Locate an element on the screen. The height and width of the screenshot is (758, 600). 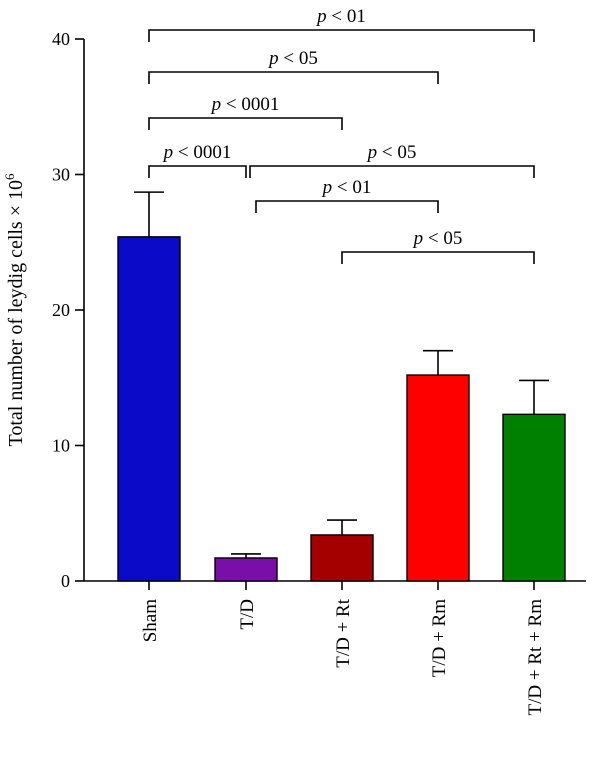
svg-text:Total number of leydig cells ×: Total number of leydig cells × 106 is located at coordinates (14, 309).